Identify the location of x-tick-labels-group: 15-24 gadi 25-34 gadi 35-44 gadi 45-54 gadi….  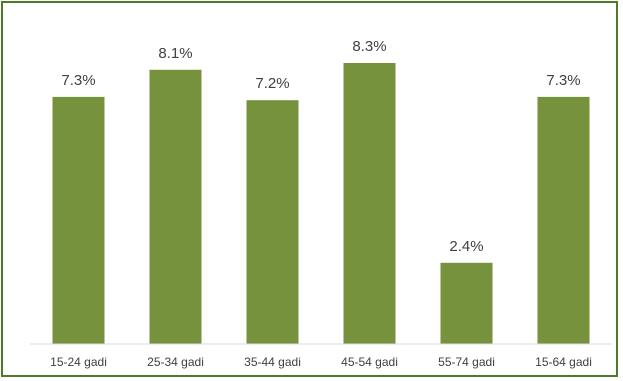
(321, 362).